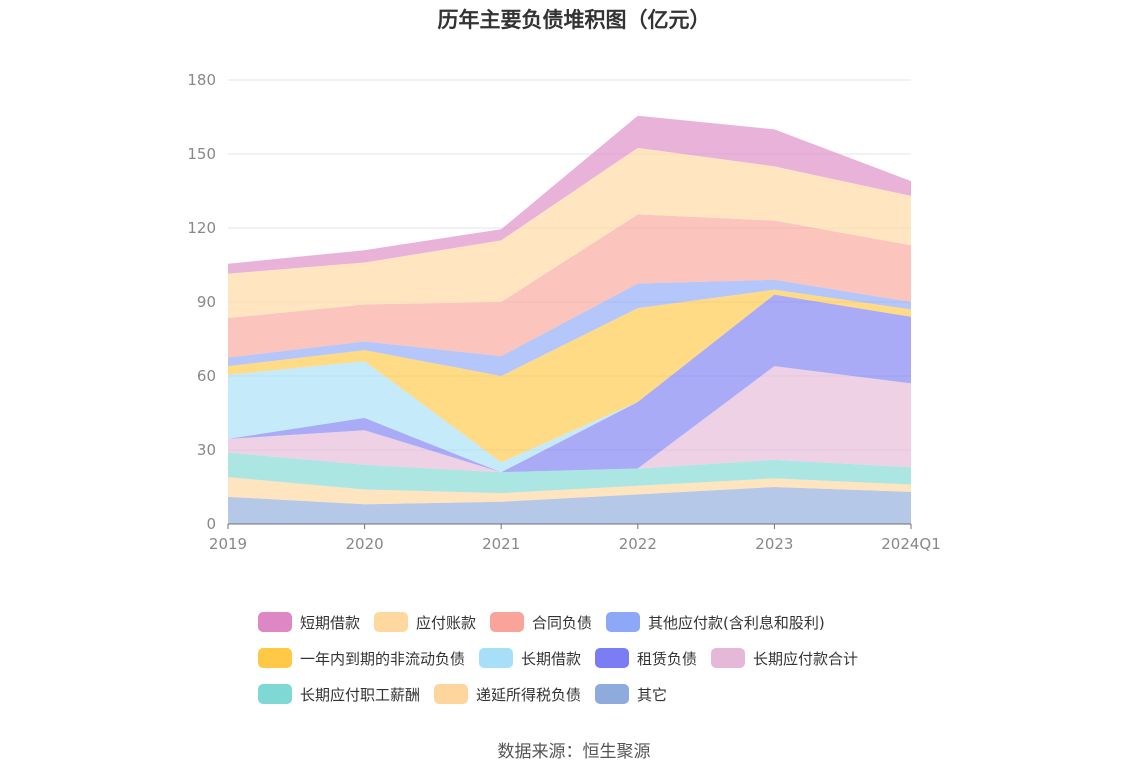 This screenshot has height=776, width=1148. What do you see at coordinates (206, 302) in the screenshot?
I see `y-tick-label: 90` at bounding box center [206, 302].